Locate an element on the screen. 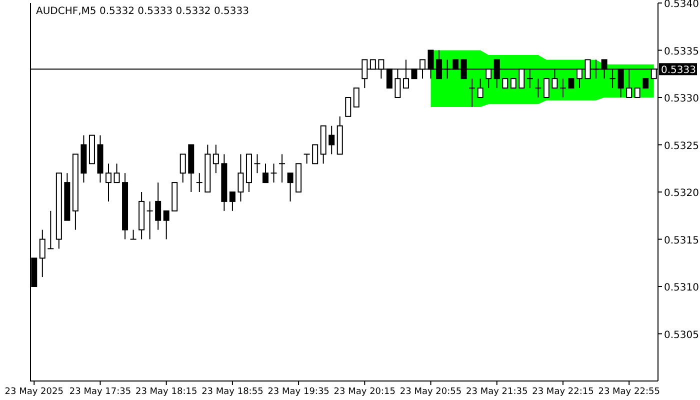 The image size is (700, 400). ref-line-label: 0.5333 is located at coordinates (678, 70).